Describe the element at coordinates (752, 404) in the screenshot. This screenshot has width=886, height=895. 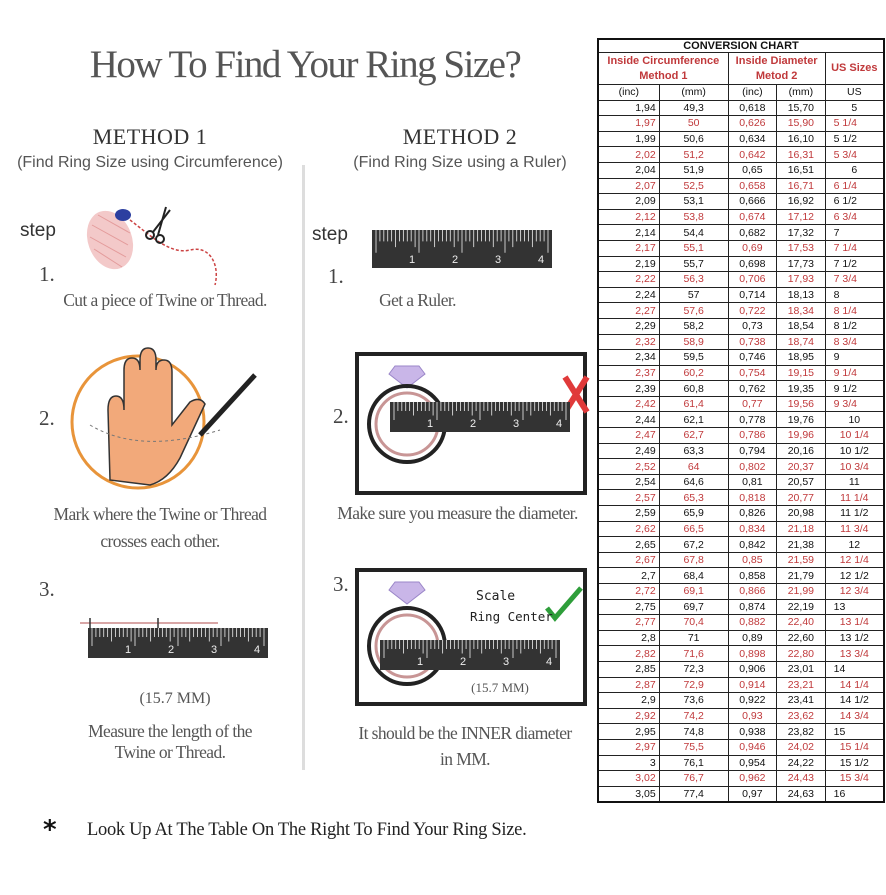
I see `table-cell: 0,77` at that location.